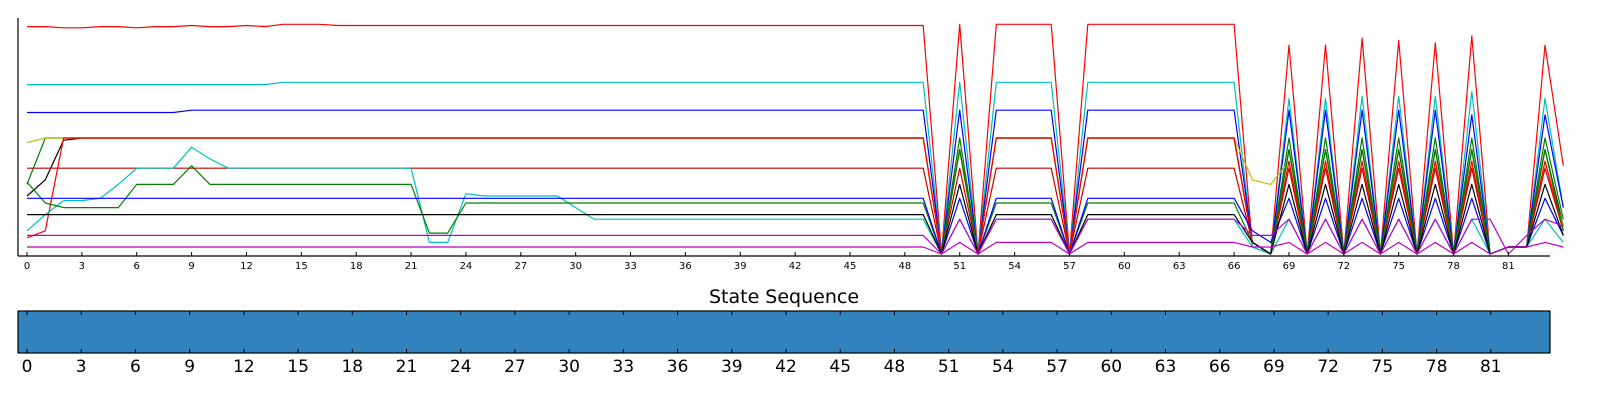 The height and width of the screenshot is (400, 1600). What do you see at coordinates (244, 367) in the screenshot?
I see `state-tick-label: 12` at bounding box center [244, 367].